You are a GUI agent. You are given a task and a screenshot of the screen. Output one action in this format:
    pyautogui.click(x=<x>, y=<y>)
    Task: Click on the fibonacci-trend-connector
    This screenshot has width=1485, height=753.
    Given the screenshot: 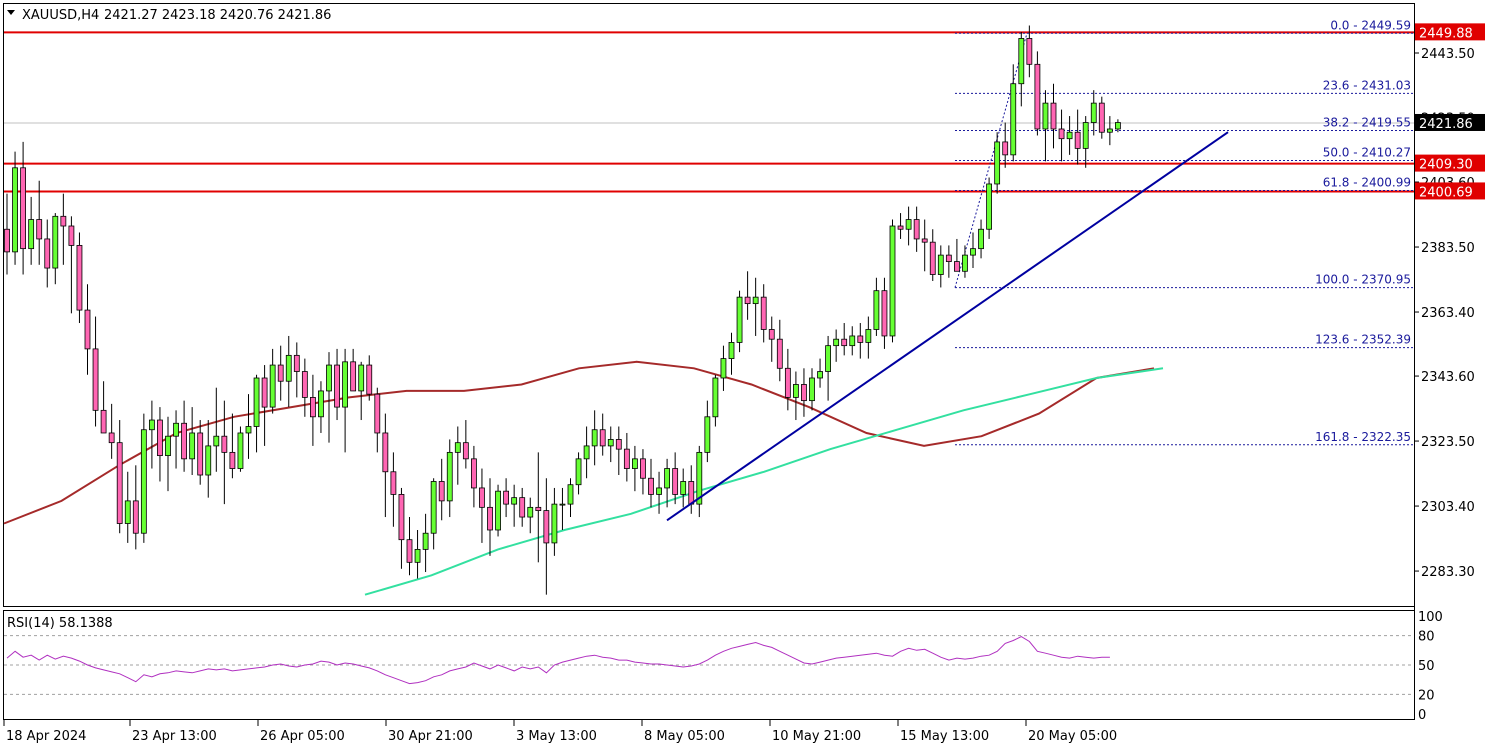 What is the action you would take?
    pyautogui.click(x=991, y=160)
    